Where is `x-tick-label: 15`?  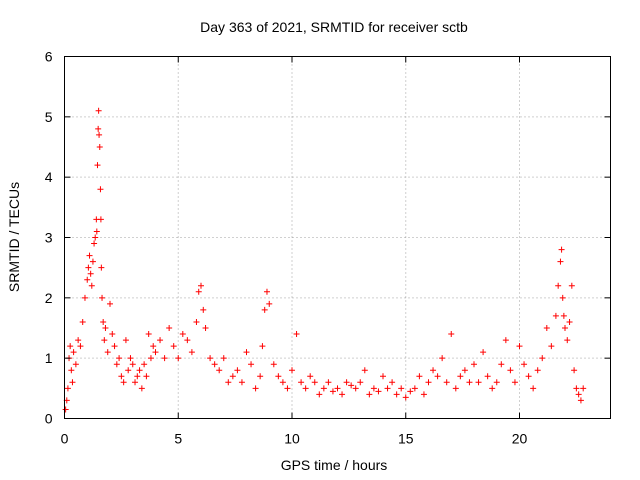
x-tick-label: 15 is located at coordinates (406, 439).